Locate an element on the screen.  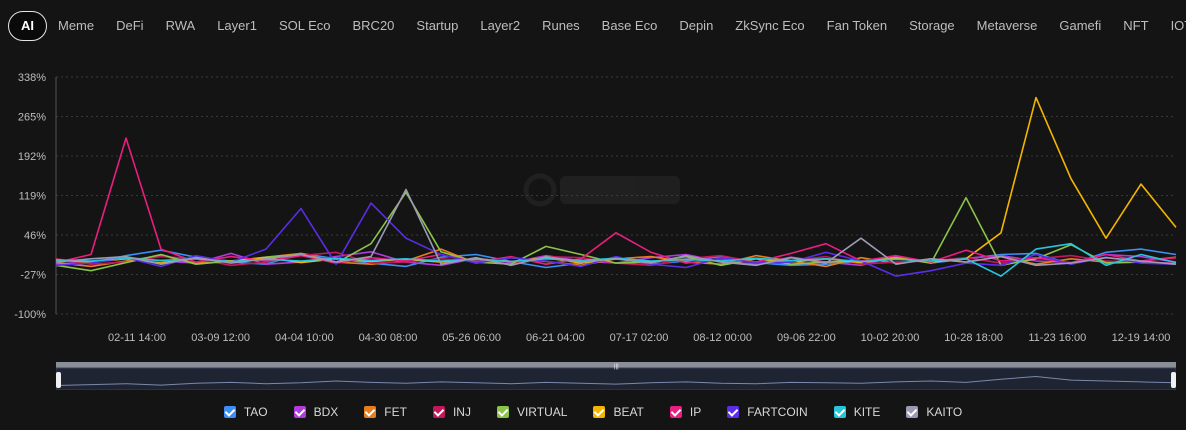
slider-handle-right is located at coordinates (1173, 380).